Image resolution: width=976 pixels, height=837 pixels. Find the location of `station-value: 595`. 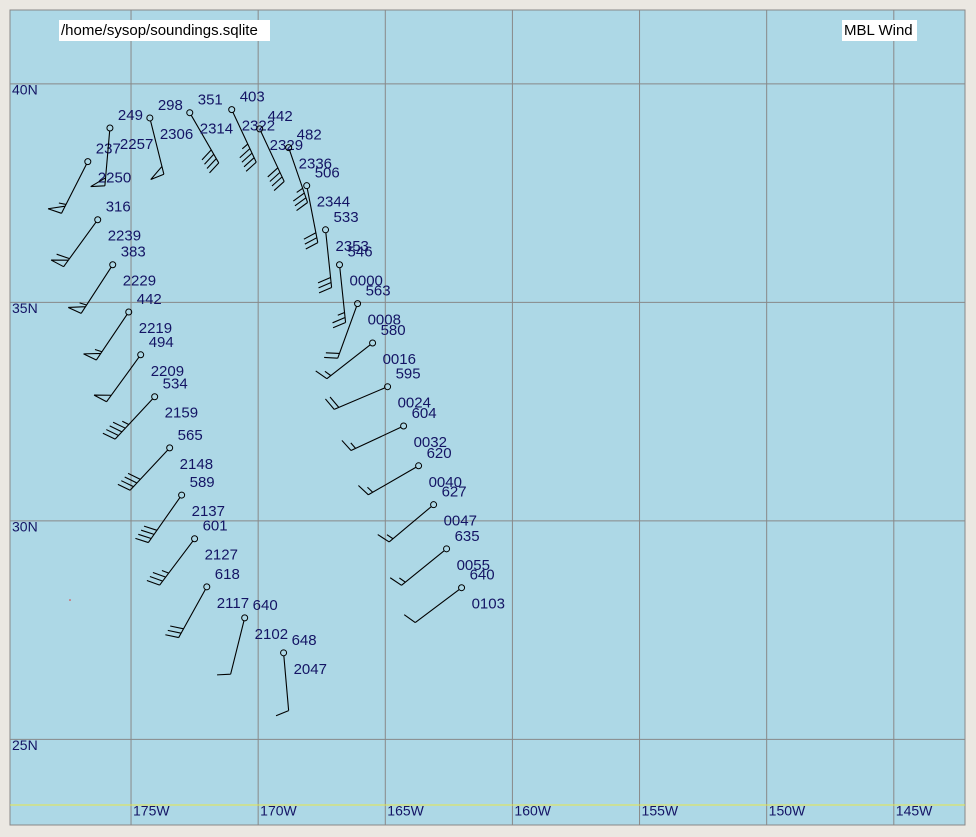

station-value: 595 is located at coordinates (408, 374).